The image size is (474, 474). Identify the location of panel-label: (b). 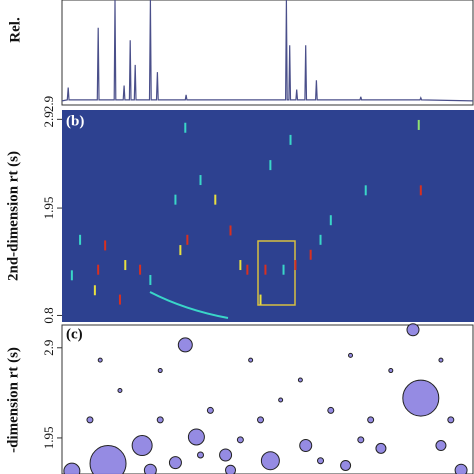
(75, 121).